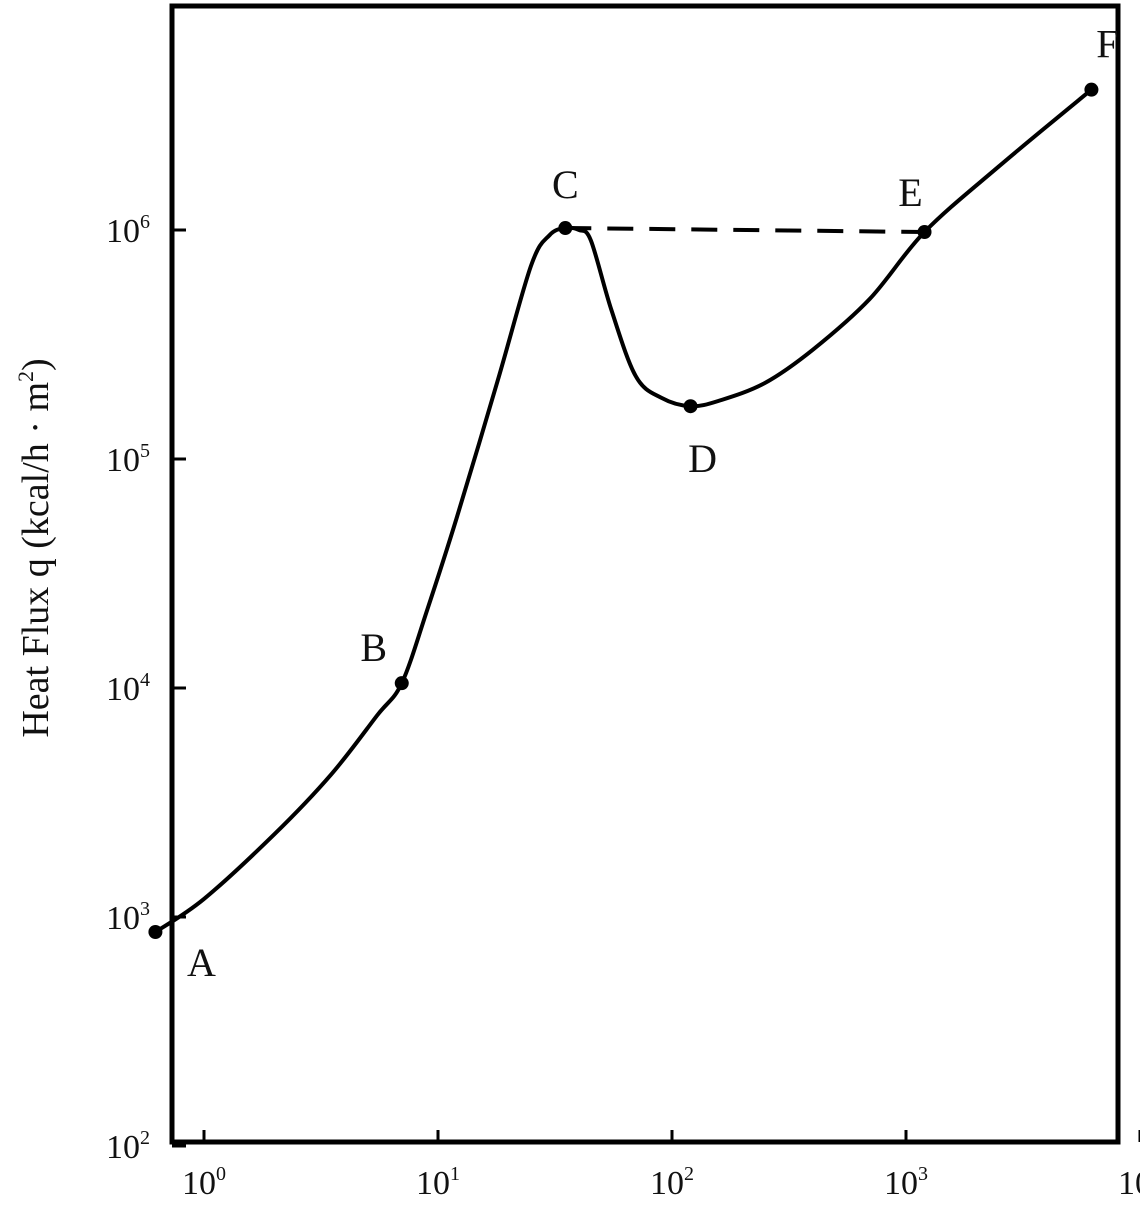 The width and height of the screenshot is (1140, 1206). Describe the element at coordinates (155, 931) in the screenshot. I see `point-marker-a` at that location.